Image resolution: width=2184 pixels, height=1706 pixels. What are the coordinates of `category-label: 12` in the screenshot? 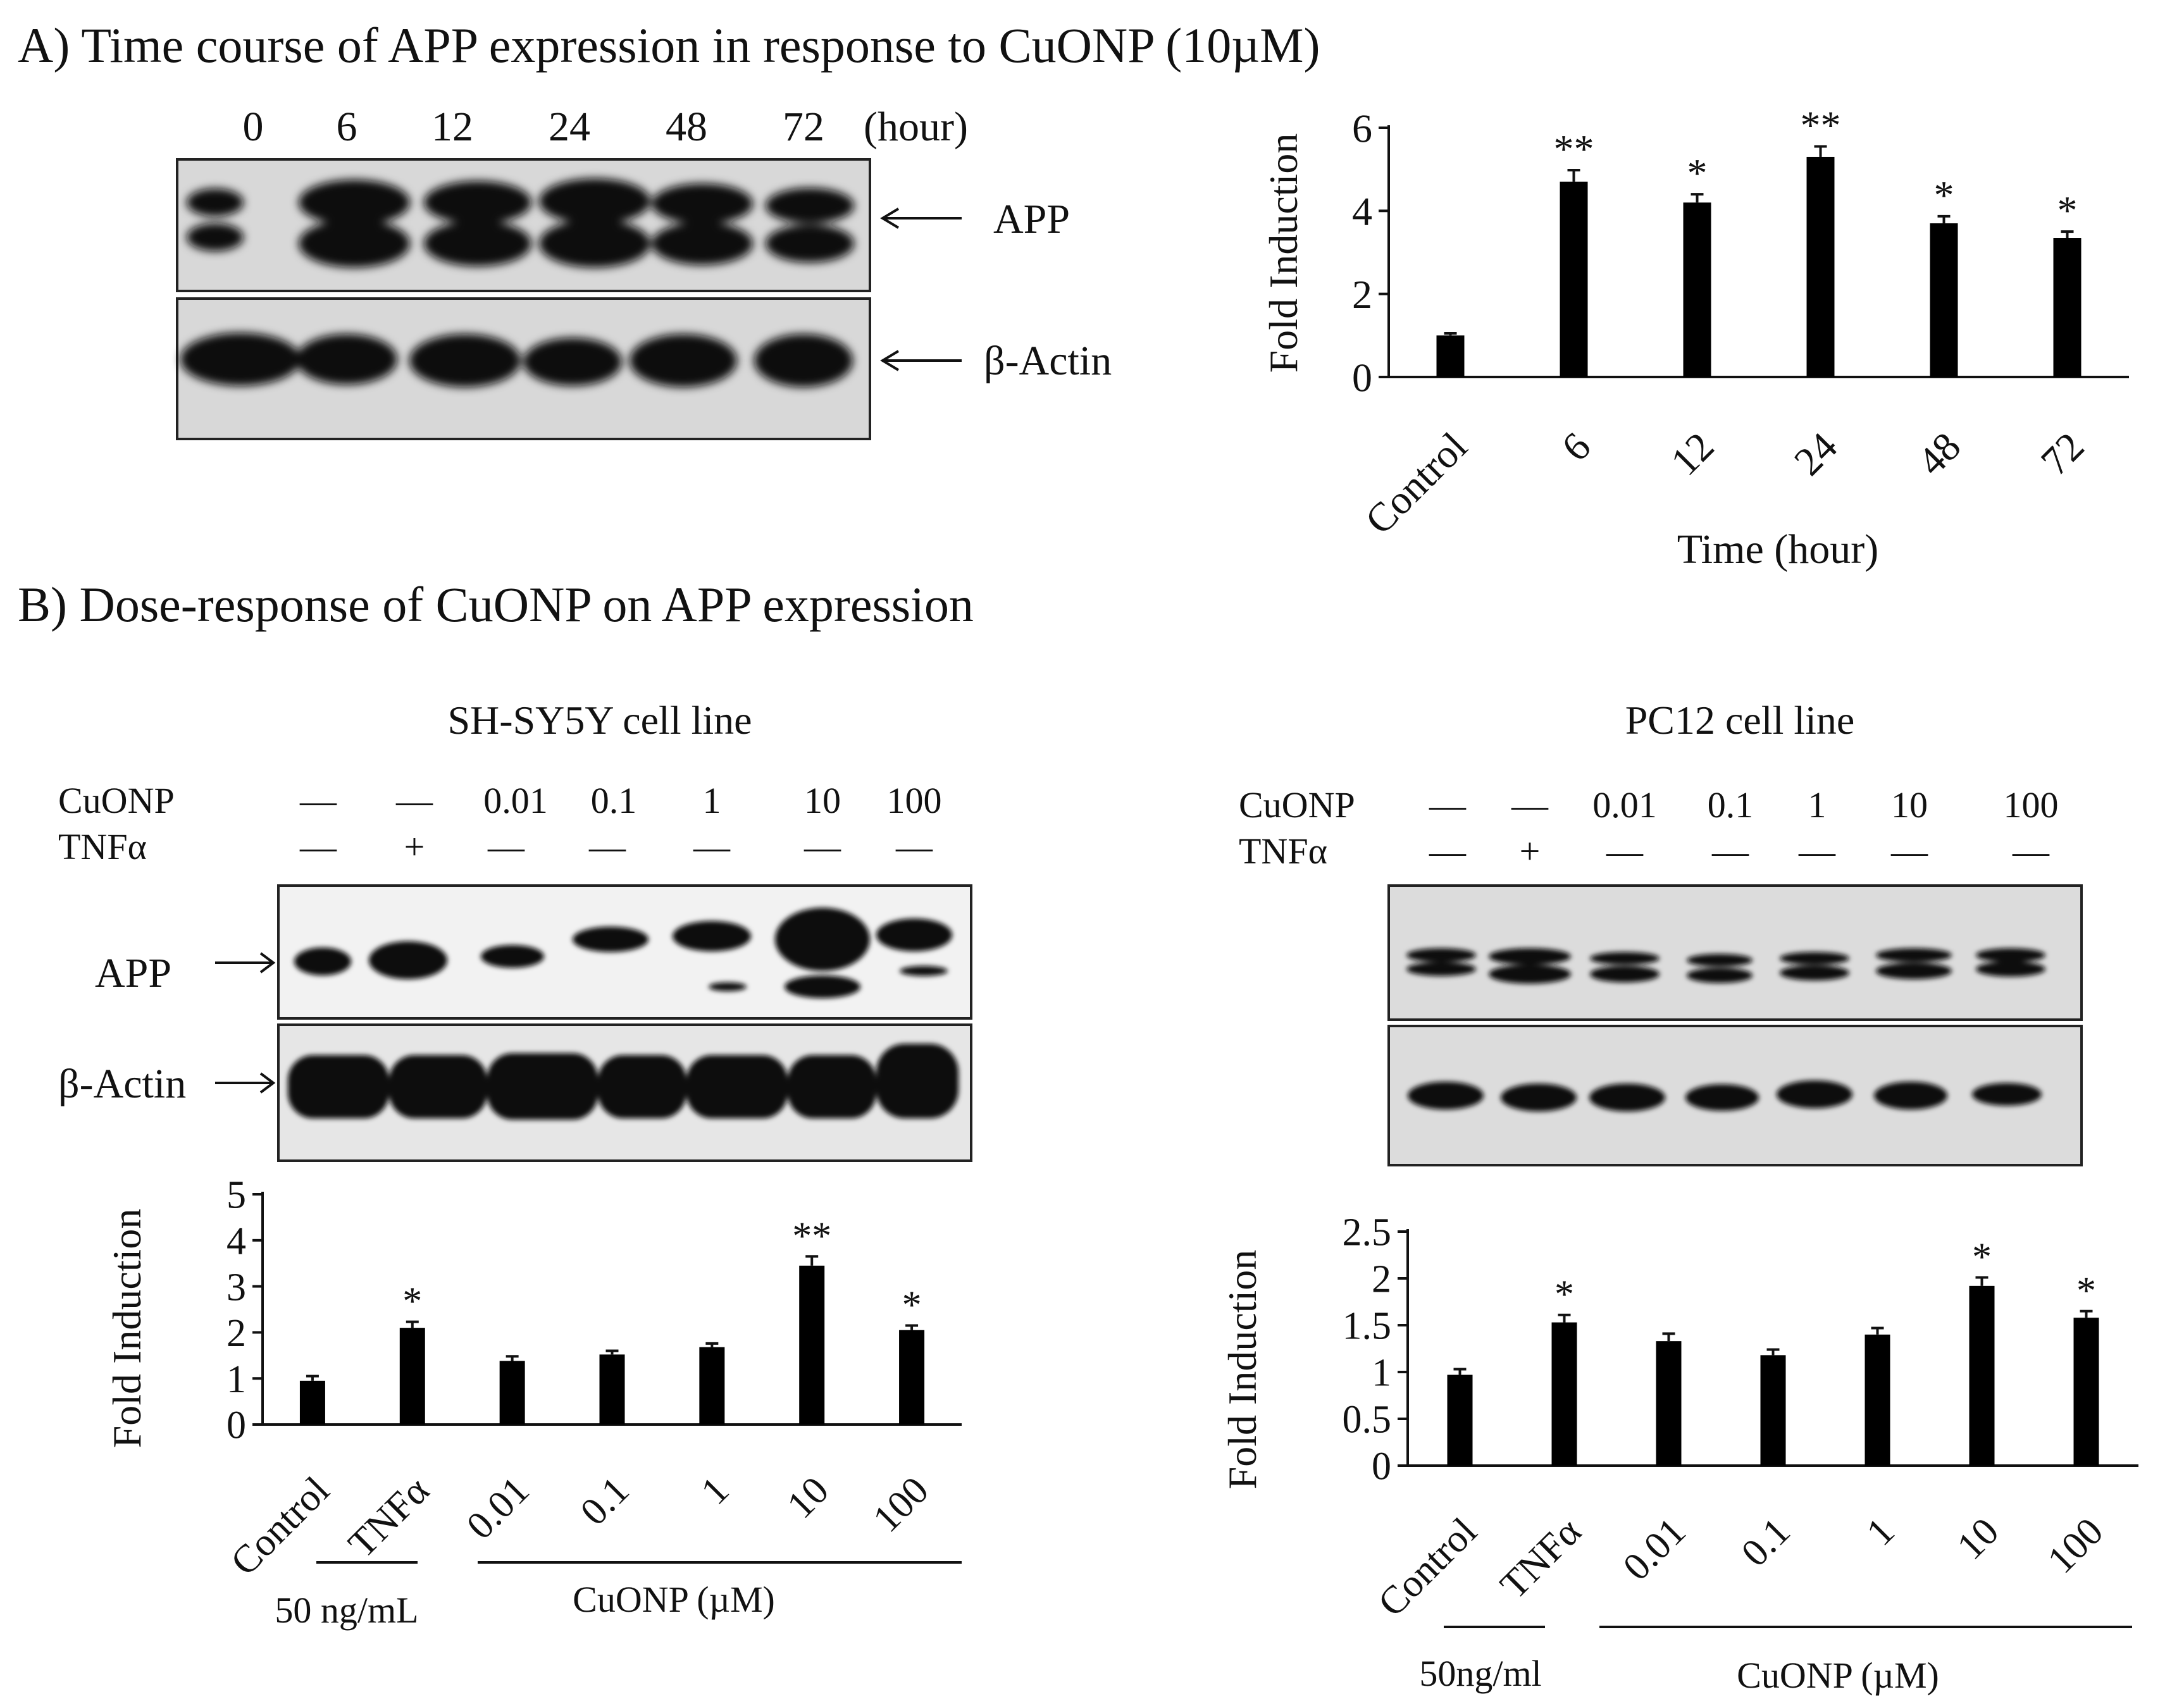 It's located at (1692, 454).